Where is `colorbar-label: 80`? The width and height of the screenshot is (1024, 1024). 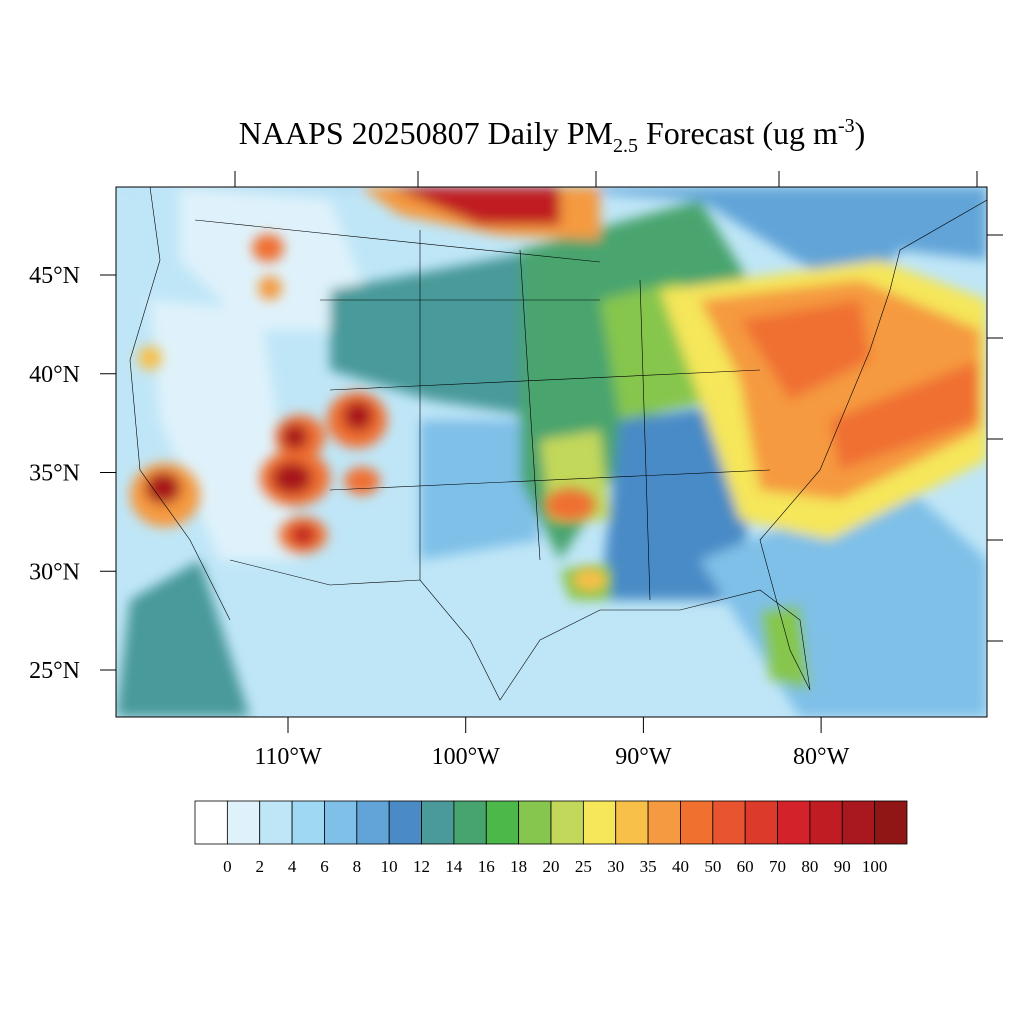
colorbar-label: 80 is located at coordinates (809, 866).